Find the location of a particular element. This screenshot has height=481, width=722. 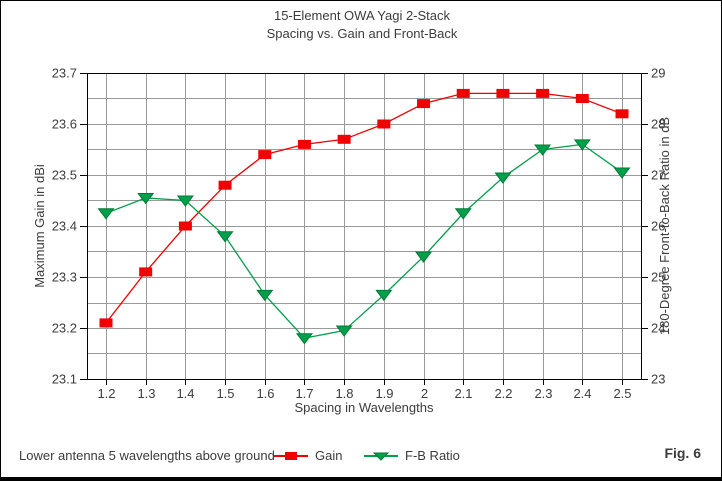

y-axis-tick-label-right: 28 is located at coordinates (658, 124).